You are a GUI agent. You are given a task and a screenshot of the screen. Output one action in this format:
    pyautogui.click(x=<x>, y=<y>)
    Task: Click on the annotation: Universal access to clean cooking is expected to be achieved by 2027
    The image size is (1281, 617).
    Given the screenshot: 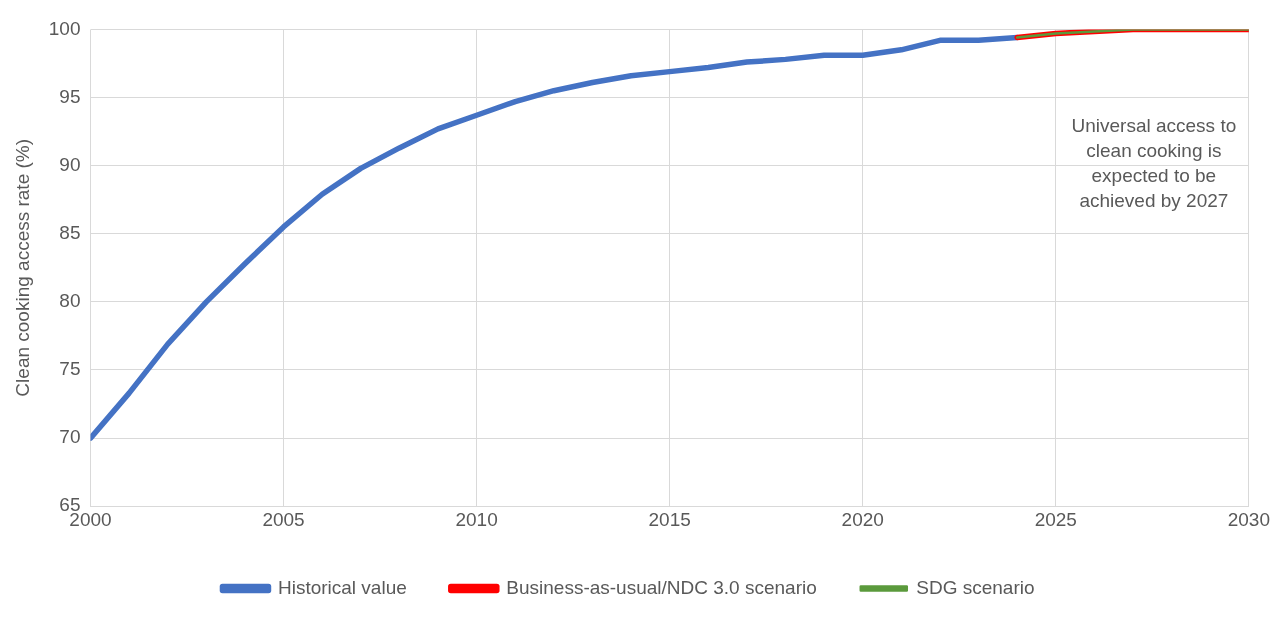 What is the action you would take?
    pyautogui.click(x=1154, y=163)
    